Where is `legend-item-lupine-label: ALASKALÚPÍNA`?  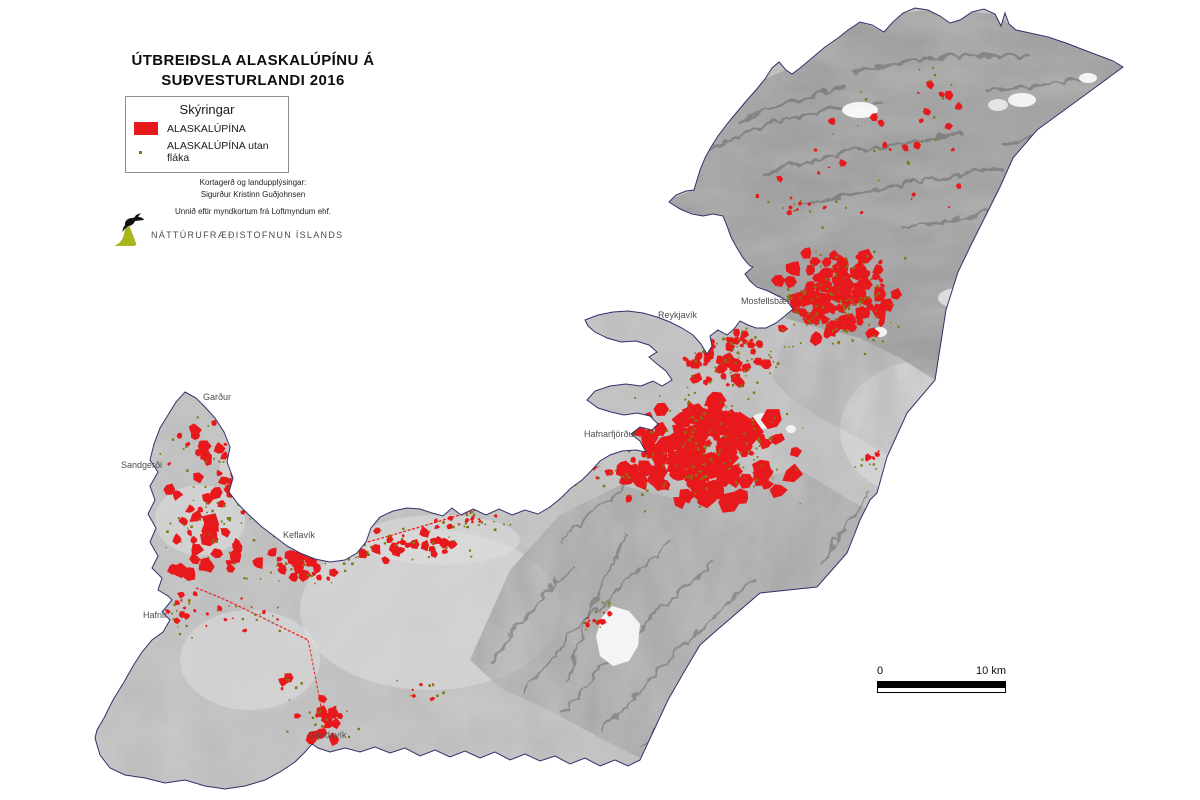 legend-item-lupine-label: ALASKALÚPÍNA is located at coordinates (206, 128).